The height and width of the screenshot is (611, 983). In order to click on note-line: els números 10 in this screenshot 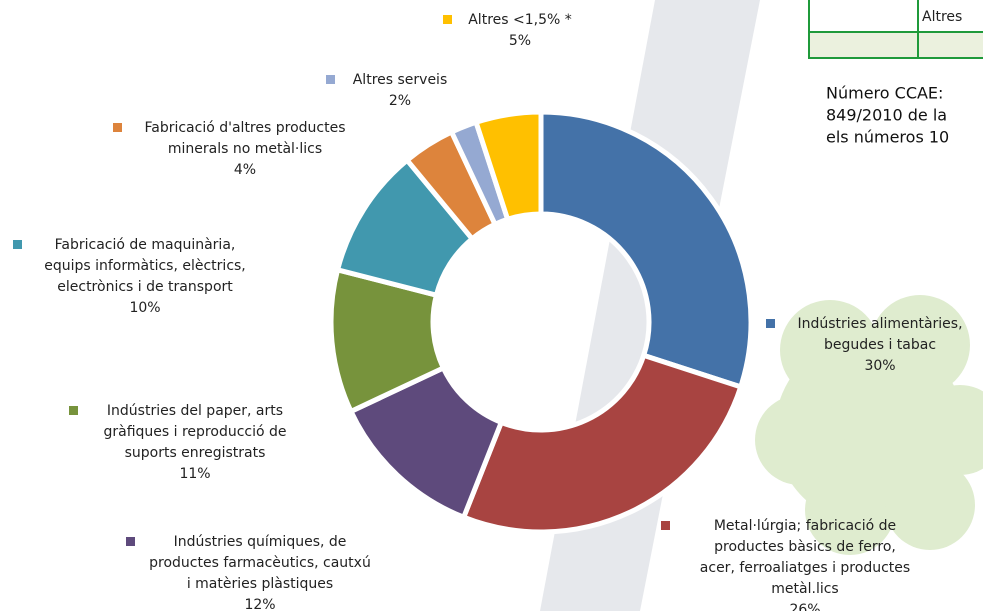, I will do `click(887, 137)`.